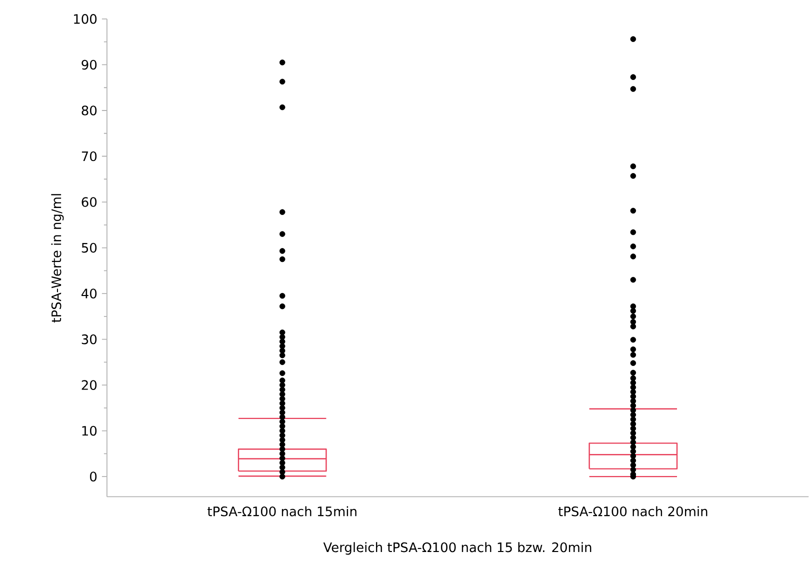 This screenshot has height=570, width=809. What do you see at coordinates (89, 431) in the screenshot?
I see `y-tick-label: 10` at bounding box center [89, 431].